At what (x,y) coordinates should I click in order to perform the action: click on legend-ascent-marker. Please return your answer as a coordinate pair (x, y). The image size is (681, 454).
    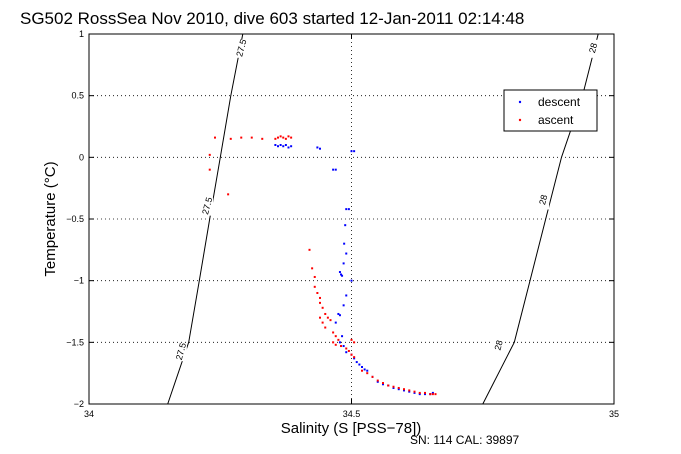
    Looking at the image, I should click on (520, 120).